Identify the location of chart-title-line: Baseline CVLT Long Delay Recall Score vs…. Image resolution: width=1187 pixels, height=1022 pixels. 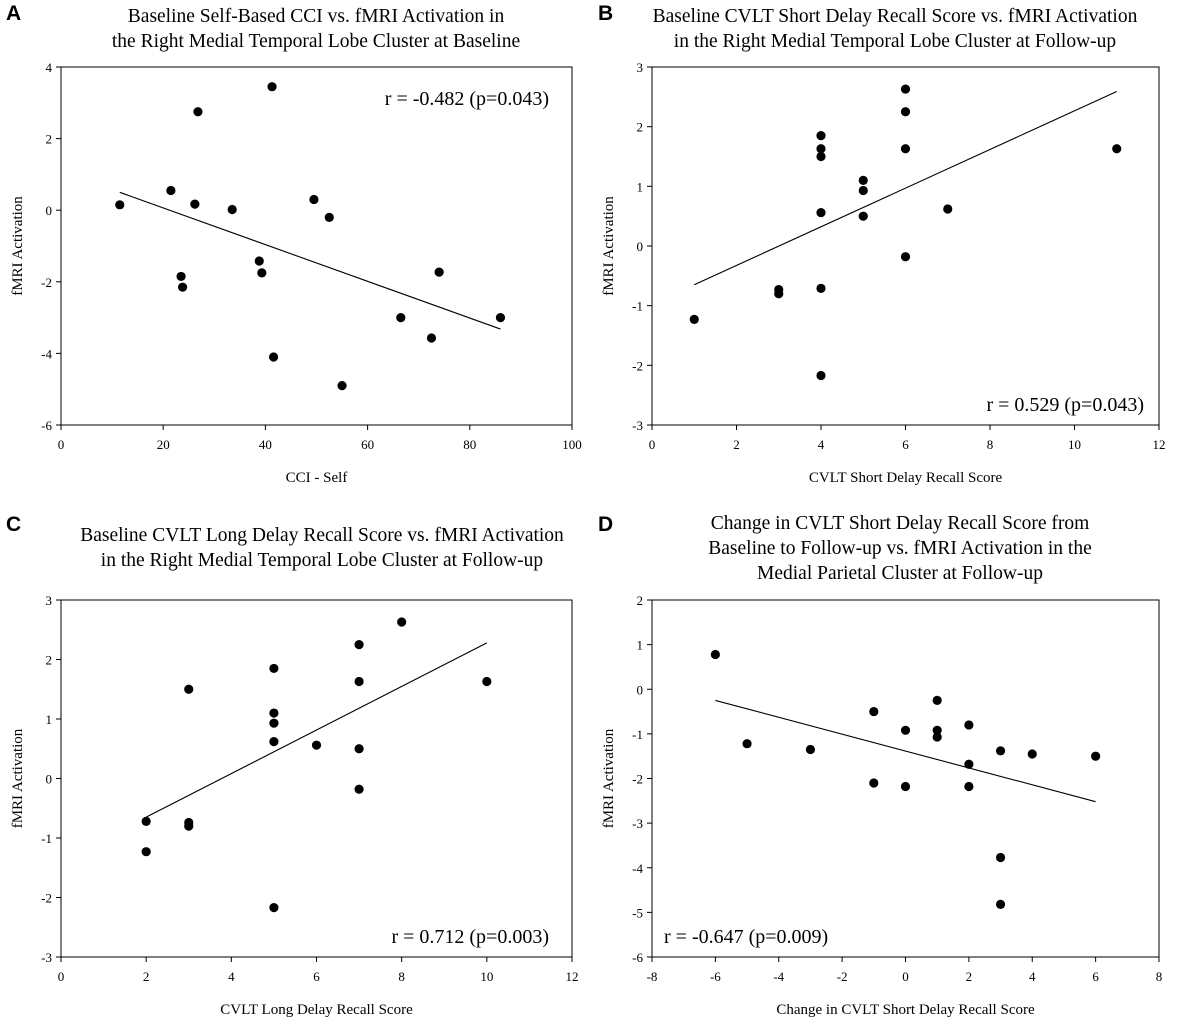
(322, 535).